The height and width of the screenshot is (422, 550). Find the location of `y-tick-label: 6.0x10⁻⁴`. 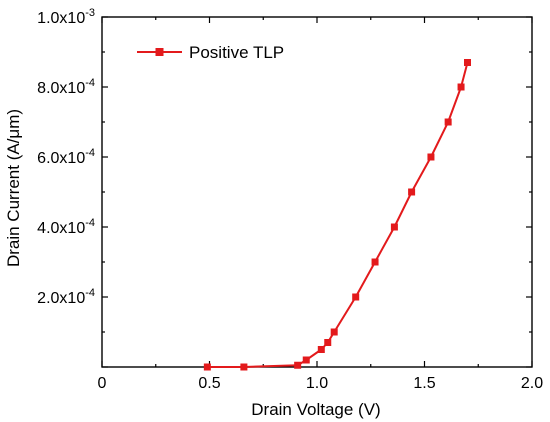

y-tick-label: 6.0x10⁻⁴ is located at coordinates (66, 157).